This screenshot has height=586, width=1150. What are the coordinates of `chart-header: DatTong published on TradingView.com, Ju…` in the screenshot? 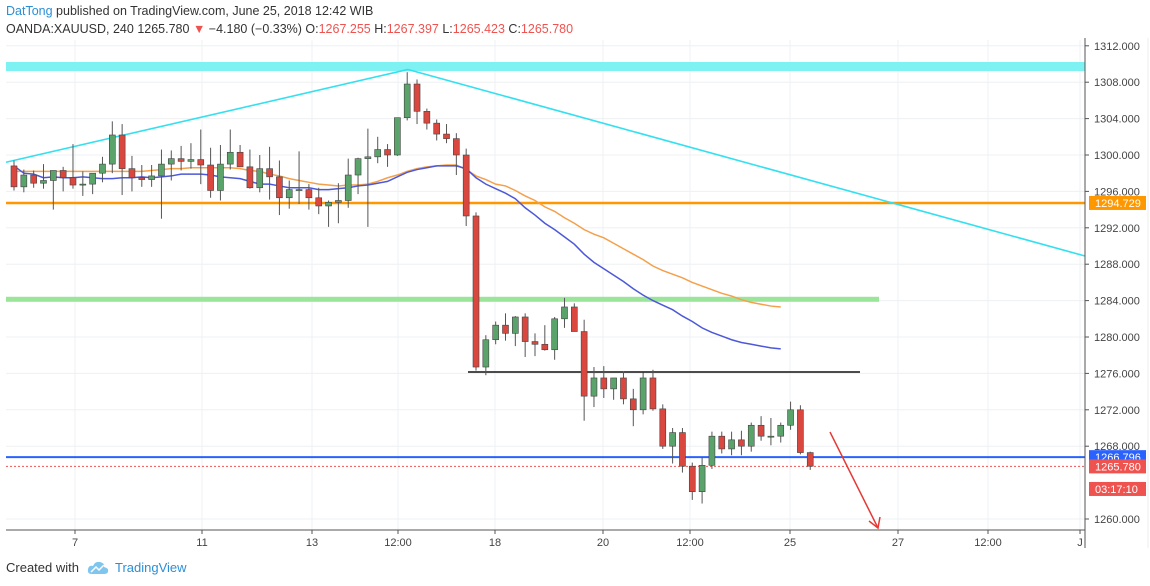 It's located at (189, 11).